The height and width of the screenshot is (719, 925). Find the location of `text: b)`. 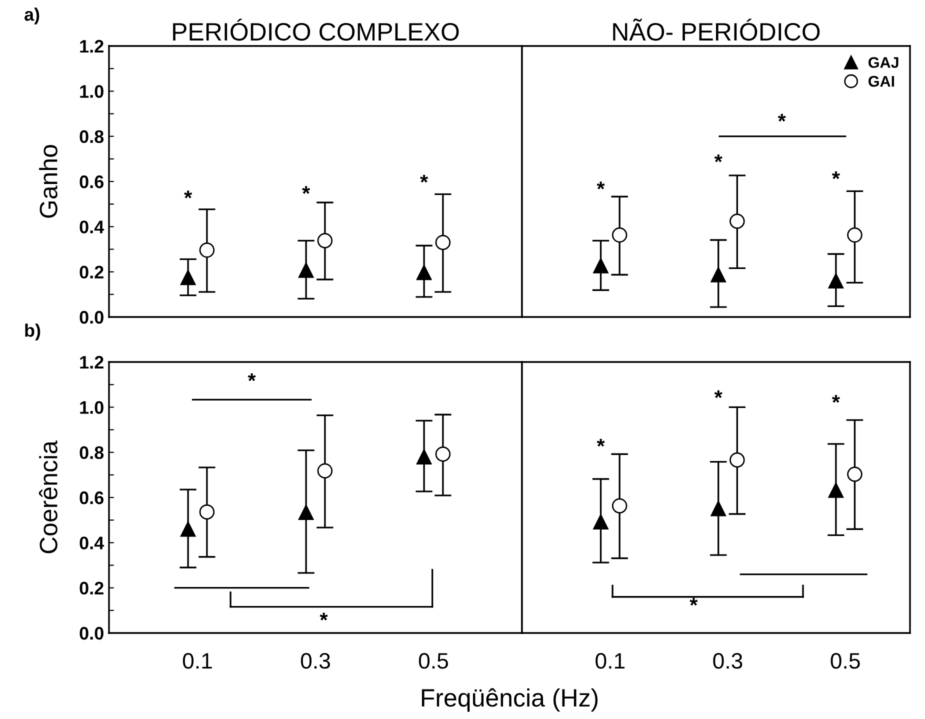

text: b) is located at coordinates (32, 332).